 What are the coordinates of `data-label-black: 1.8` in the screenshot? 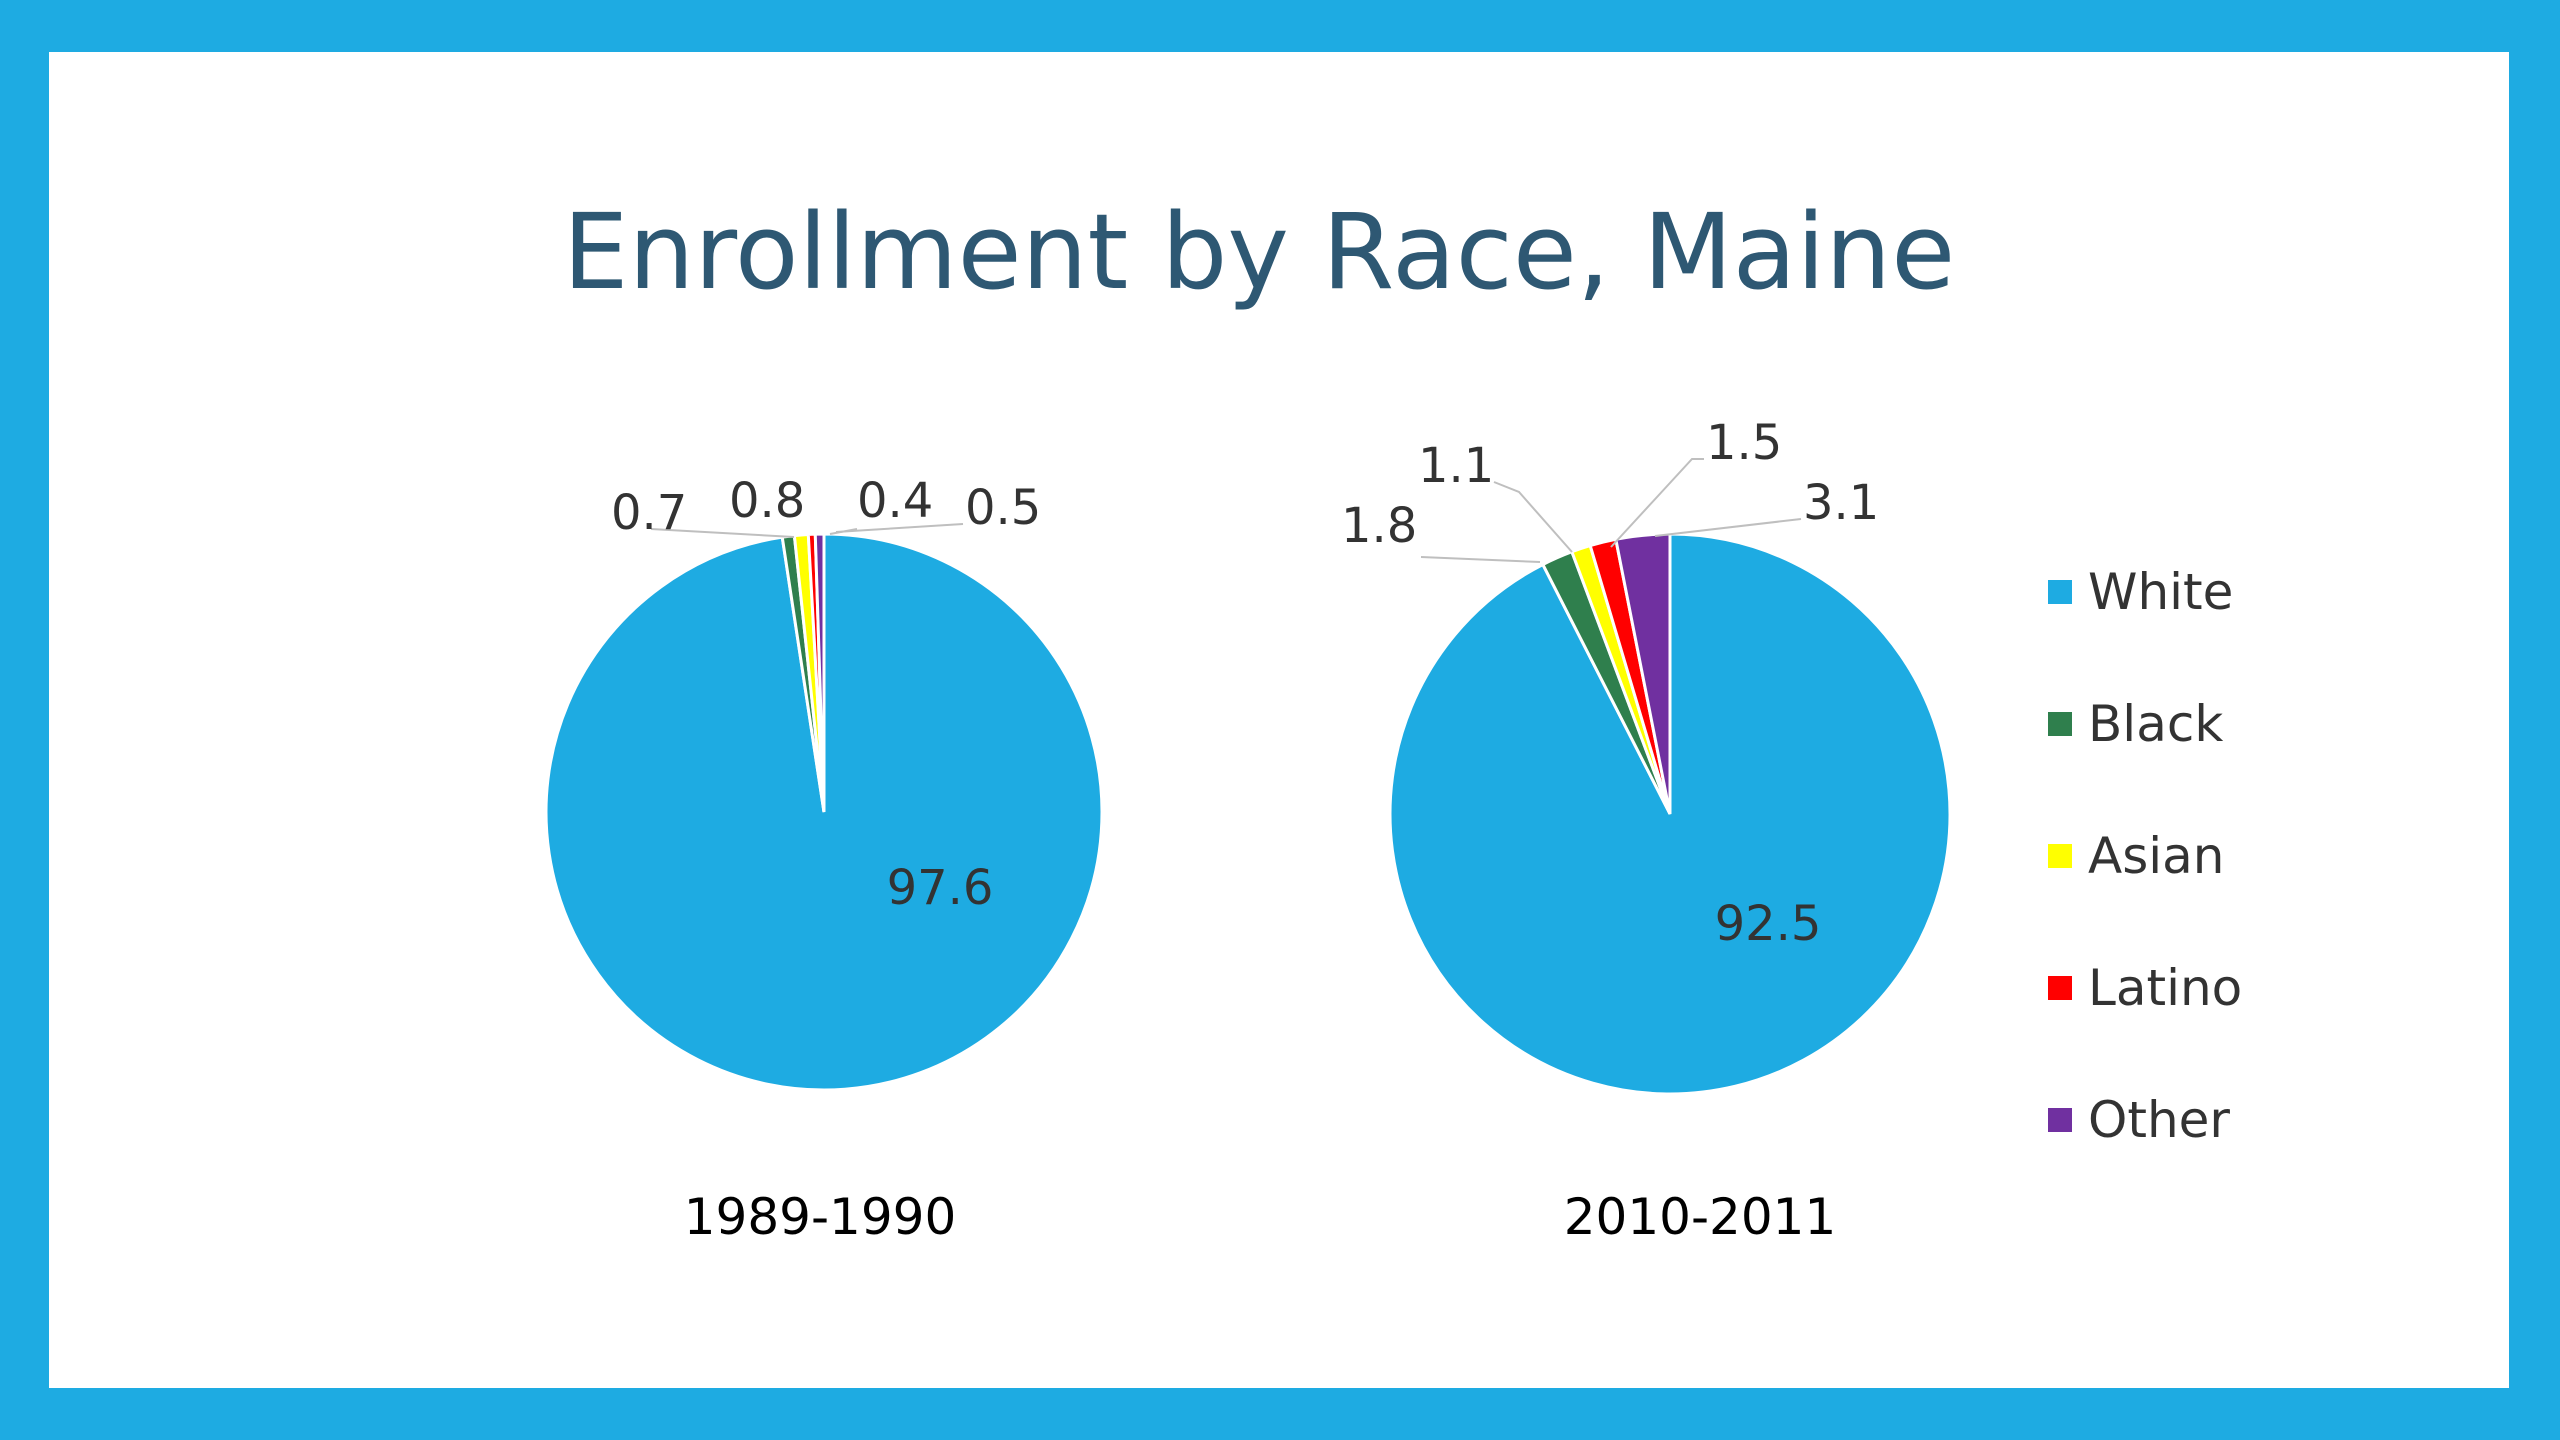 It's located at (1379, 526).